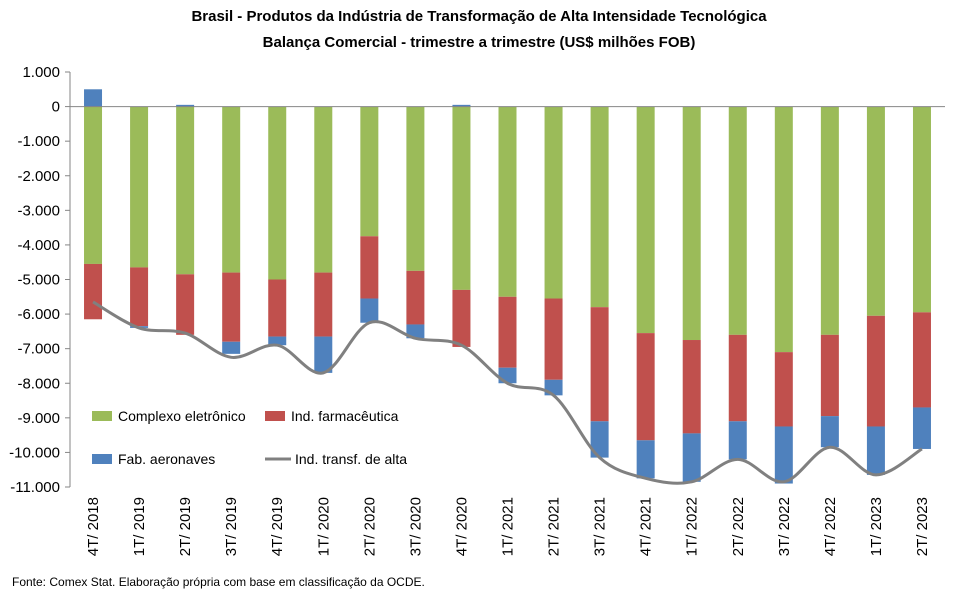 This screenshot has height=594, width=958. I want to click on y-tick-label: -3.000, so click(38, 210).